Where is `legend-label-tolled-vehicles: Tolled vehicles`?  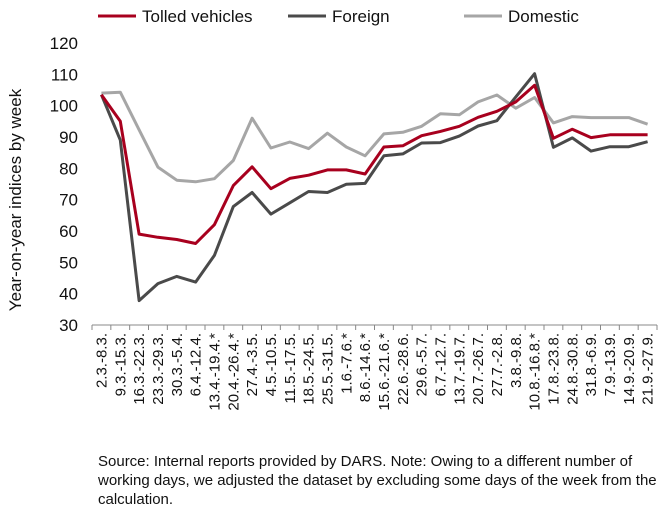 legend-label-tolled-vehicles: Tolled vehicles is located at coordinates (197, 16).